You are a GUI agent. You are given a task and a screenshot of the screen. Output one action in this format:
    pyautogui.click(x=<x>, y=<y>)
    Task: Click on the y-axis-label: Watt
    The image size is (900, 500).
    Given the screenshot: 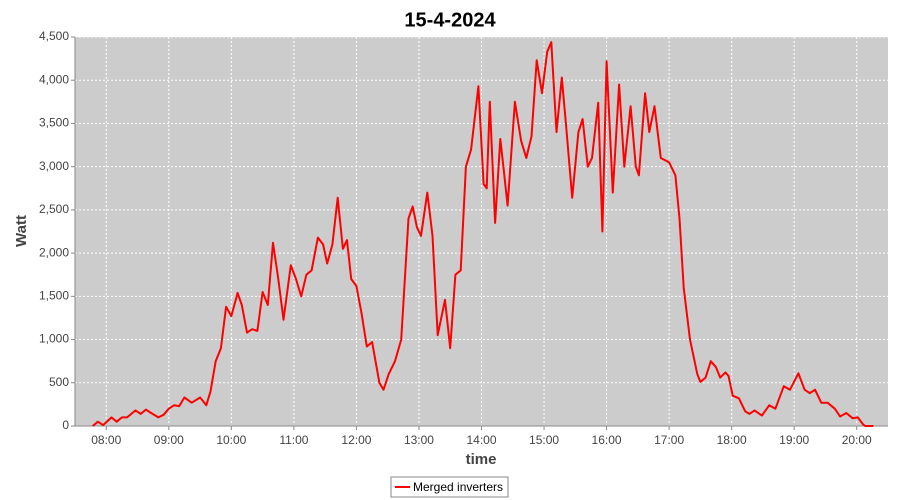 What is the action you would take?
    pyautogui.click(x=21, y=231)
    